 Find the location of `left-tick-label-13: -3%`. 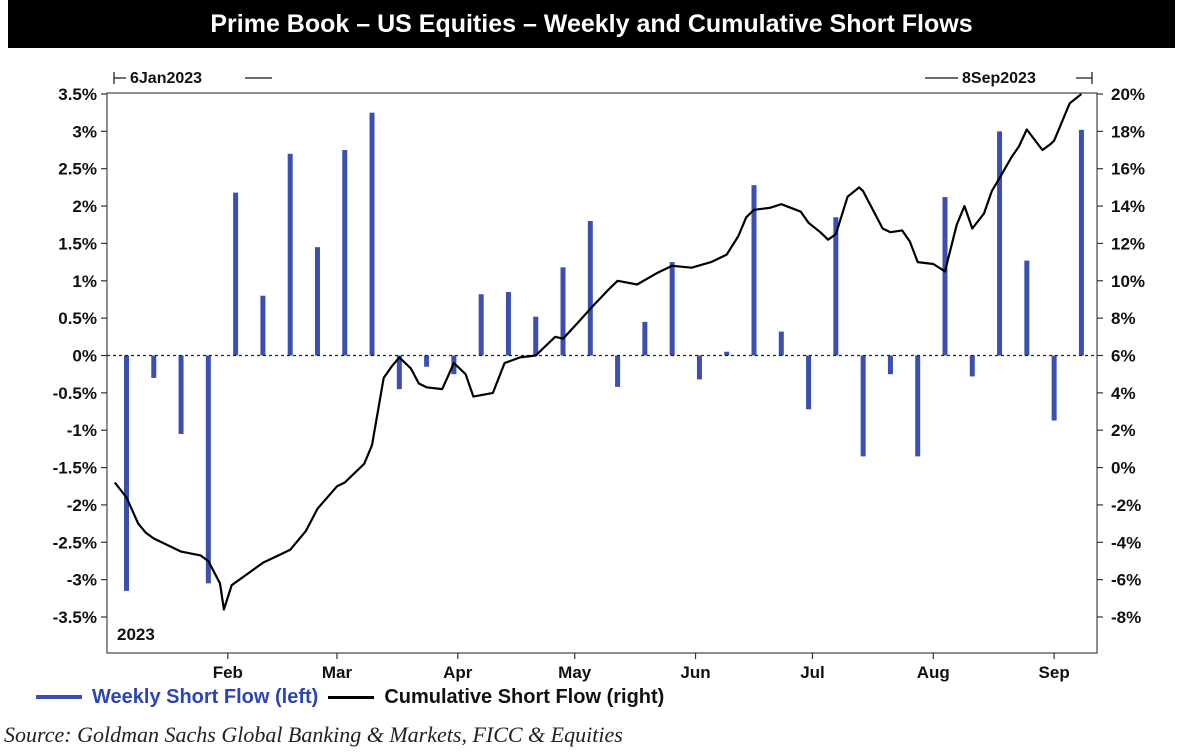

left-tick-label-13: -3% is located at coordinates (82, 580).